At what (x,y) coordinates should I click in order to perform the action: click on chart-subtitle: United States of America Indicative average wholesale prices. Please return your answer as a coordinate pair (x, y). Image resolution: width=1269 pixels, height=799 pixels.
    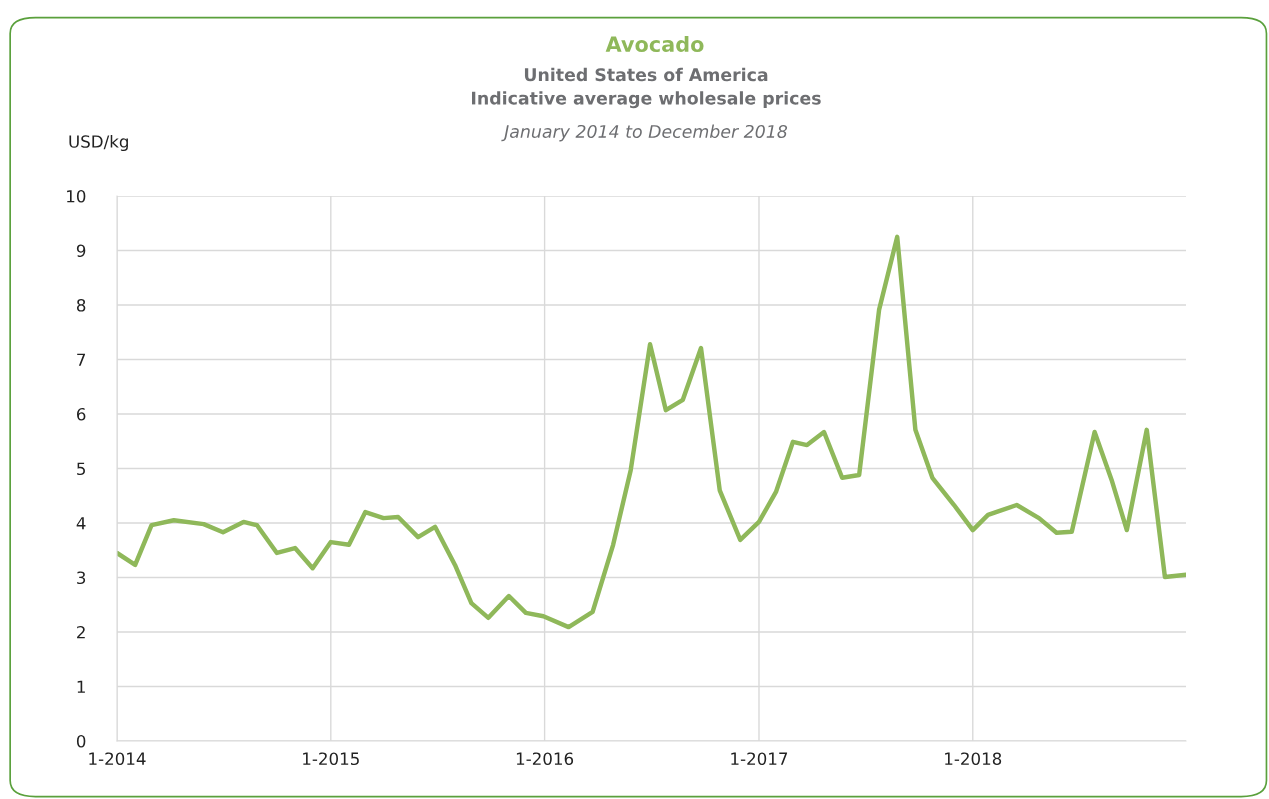
    Looking at the image, I should click on (646, 88).